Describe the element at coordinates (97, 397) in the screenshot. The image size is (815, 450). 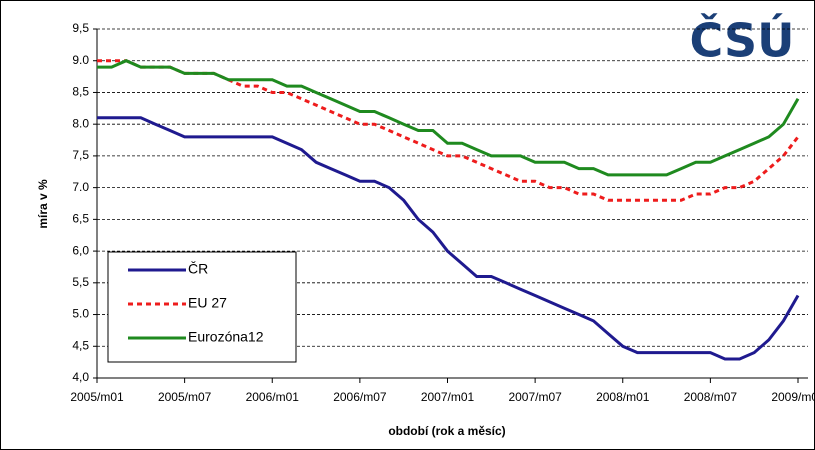
I see `x-tick-label: 2005/m01` at that location.